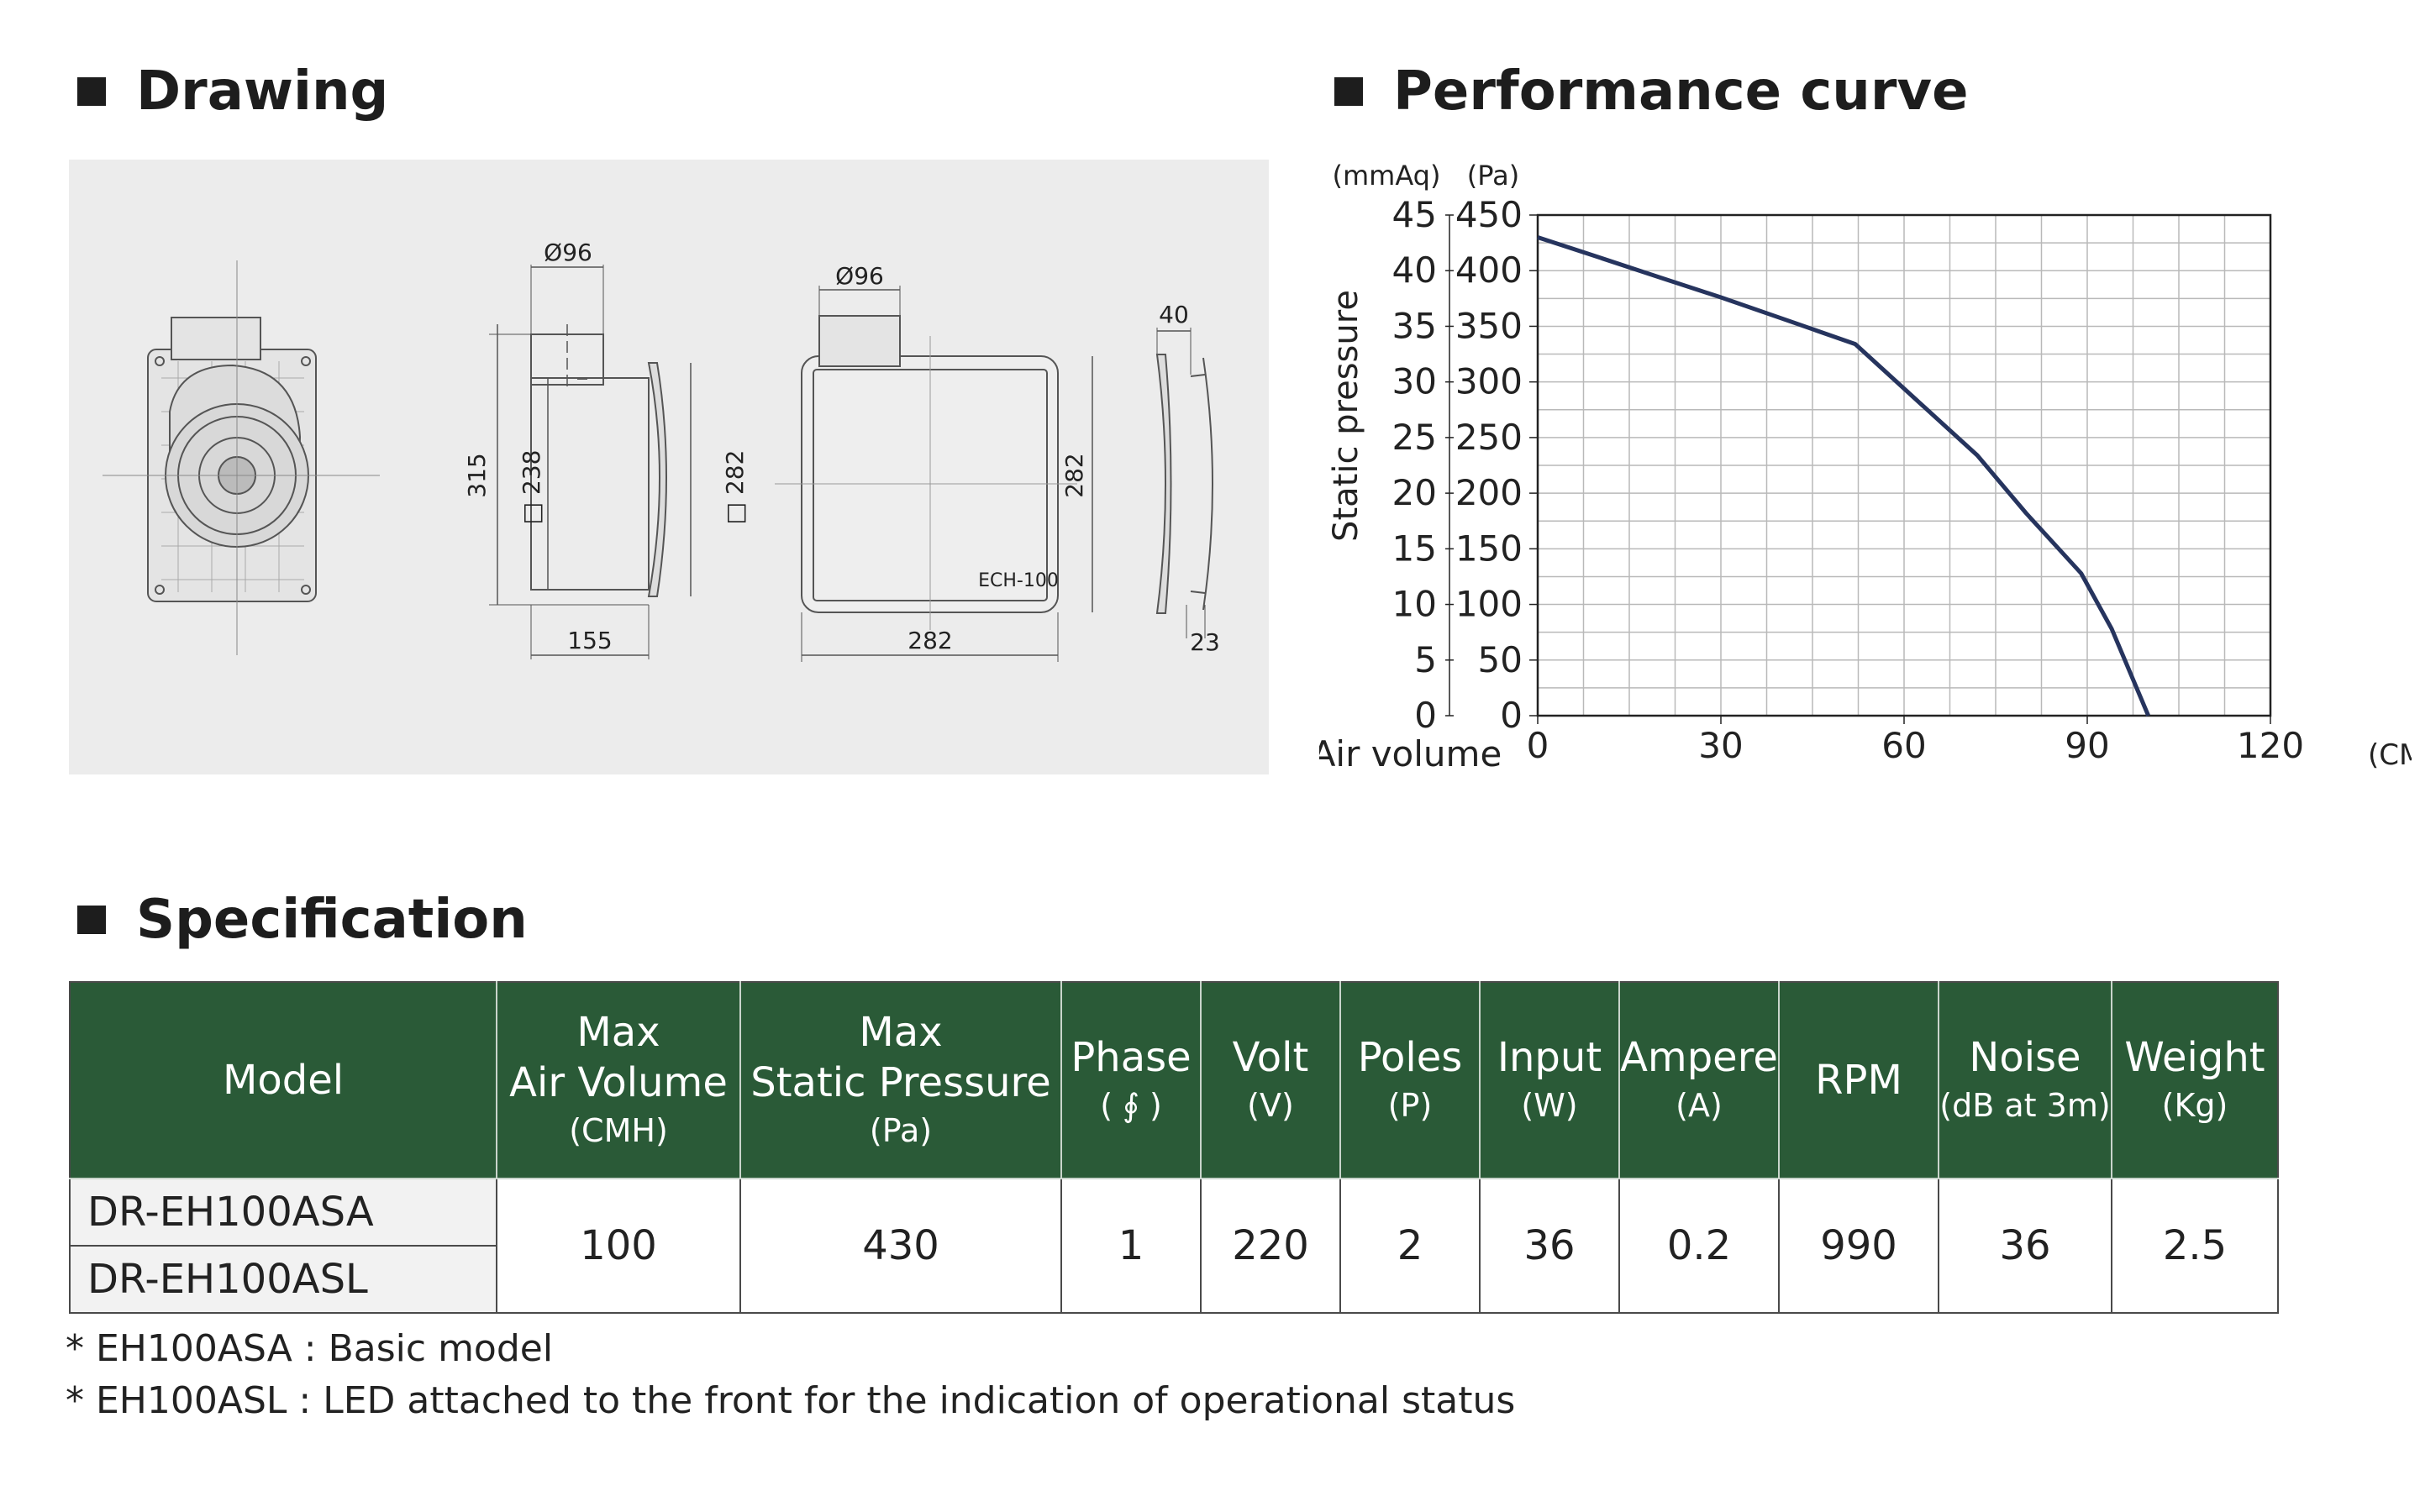 This screenshot has height=1512, width=2420. I want to click on y-tick-label-mmaq: 10, so click(1414, 604).